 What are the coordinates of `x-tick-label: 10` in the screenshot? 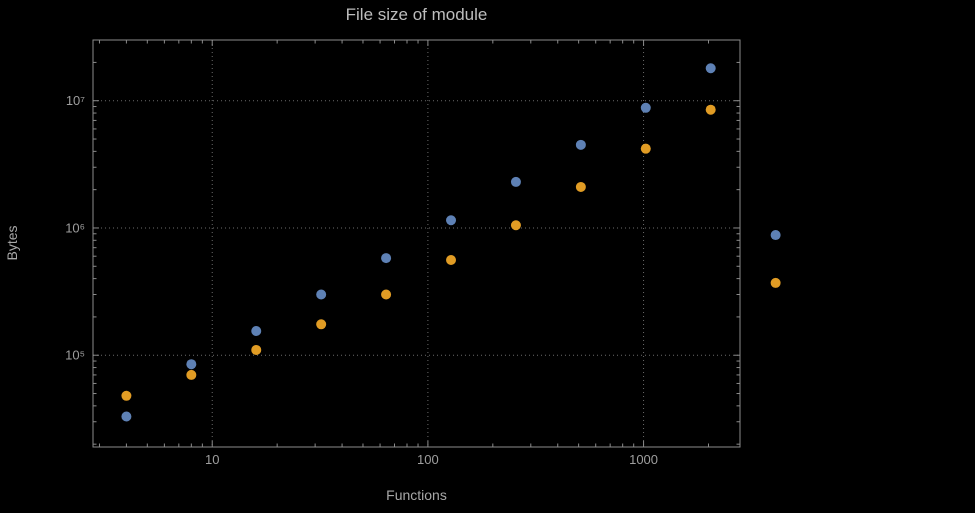 It's located at (212, 459).